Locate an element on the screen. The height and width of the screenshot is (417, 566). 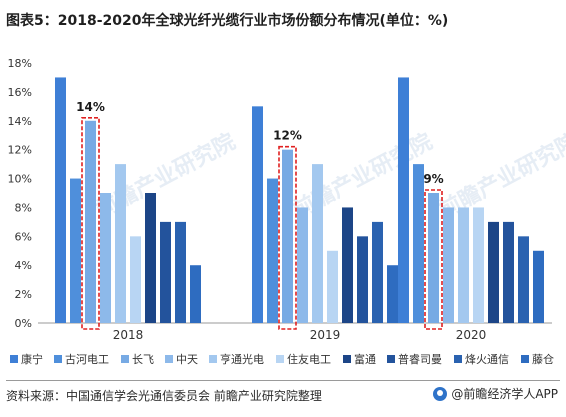
source-note: 资料来源：中国通信学会光通信委员会 前瞻产业研究院整理 is located at coordinates (164, 396).